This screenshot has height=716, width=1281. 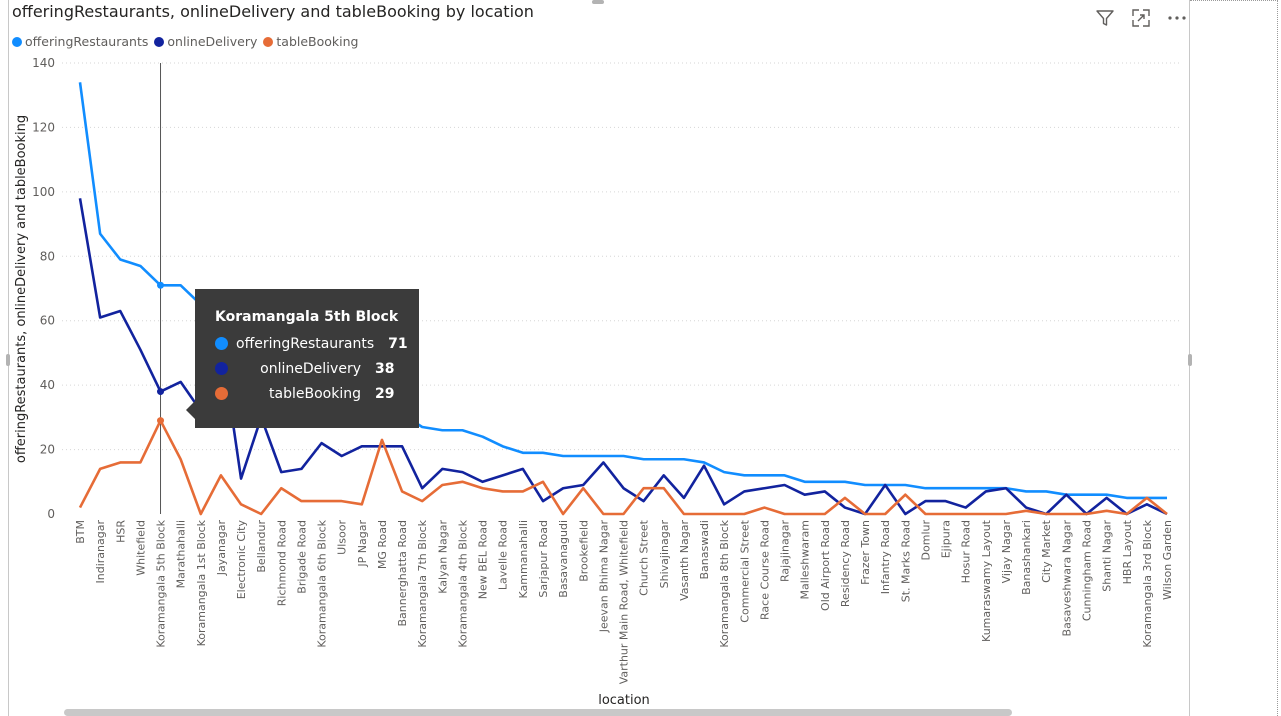 I want to click on data-point-onlineDelivery, so click(x=161, y=392).